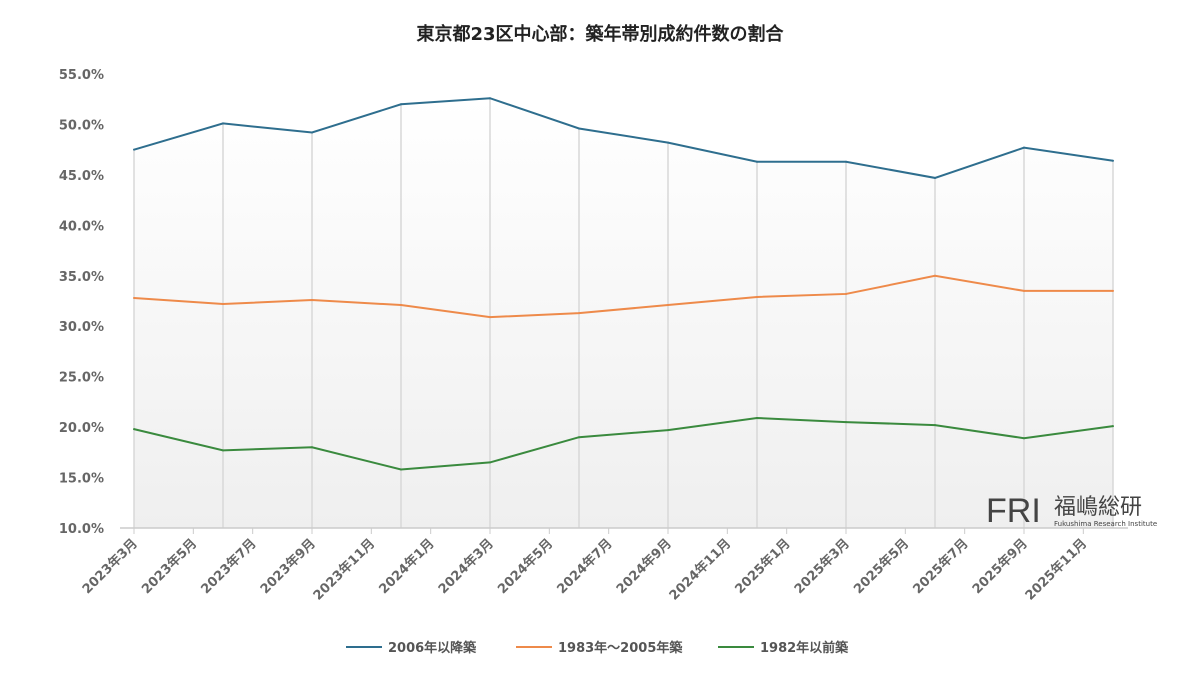 This screenshot has height=675, width=1200. What do you see at coordinates (81, 378) in the screenshot?
I see `y-tick-label: 25.0%` at bounding box center [81, 378].